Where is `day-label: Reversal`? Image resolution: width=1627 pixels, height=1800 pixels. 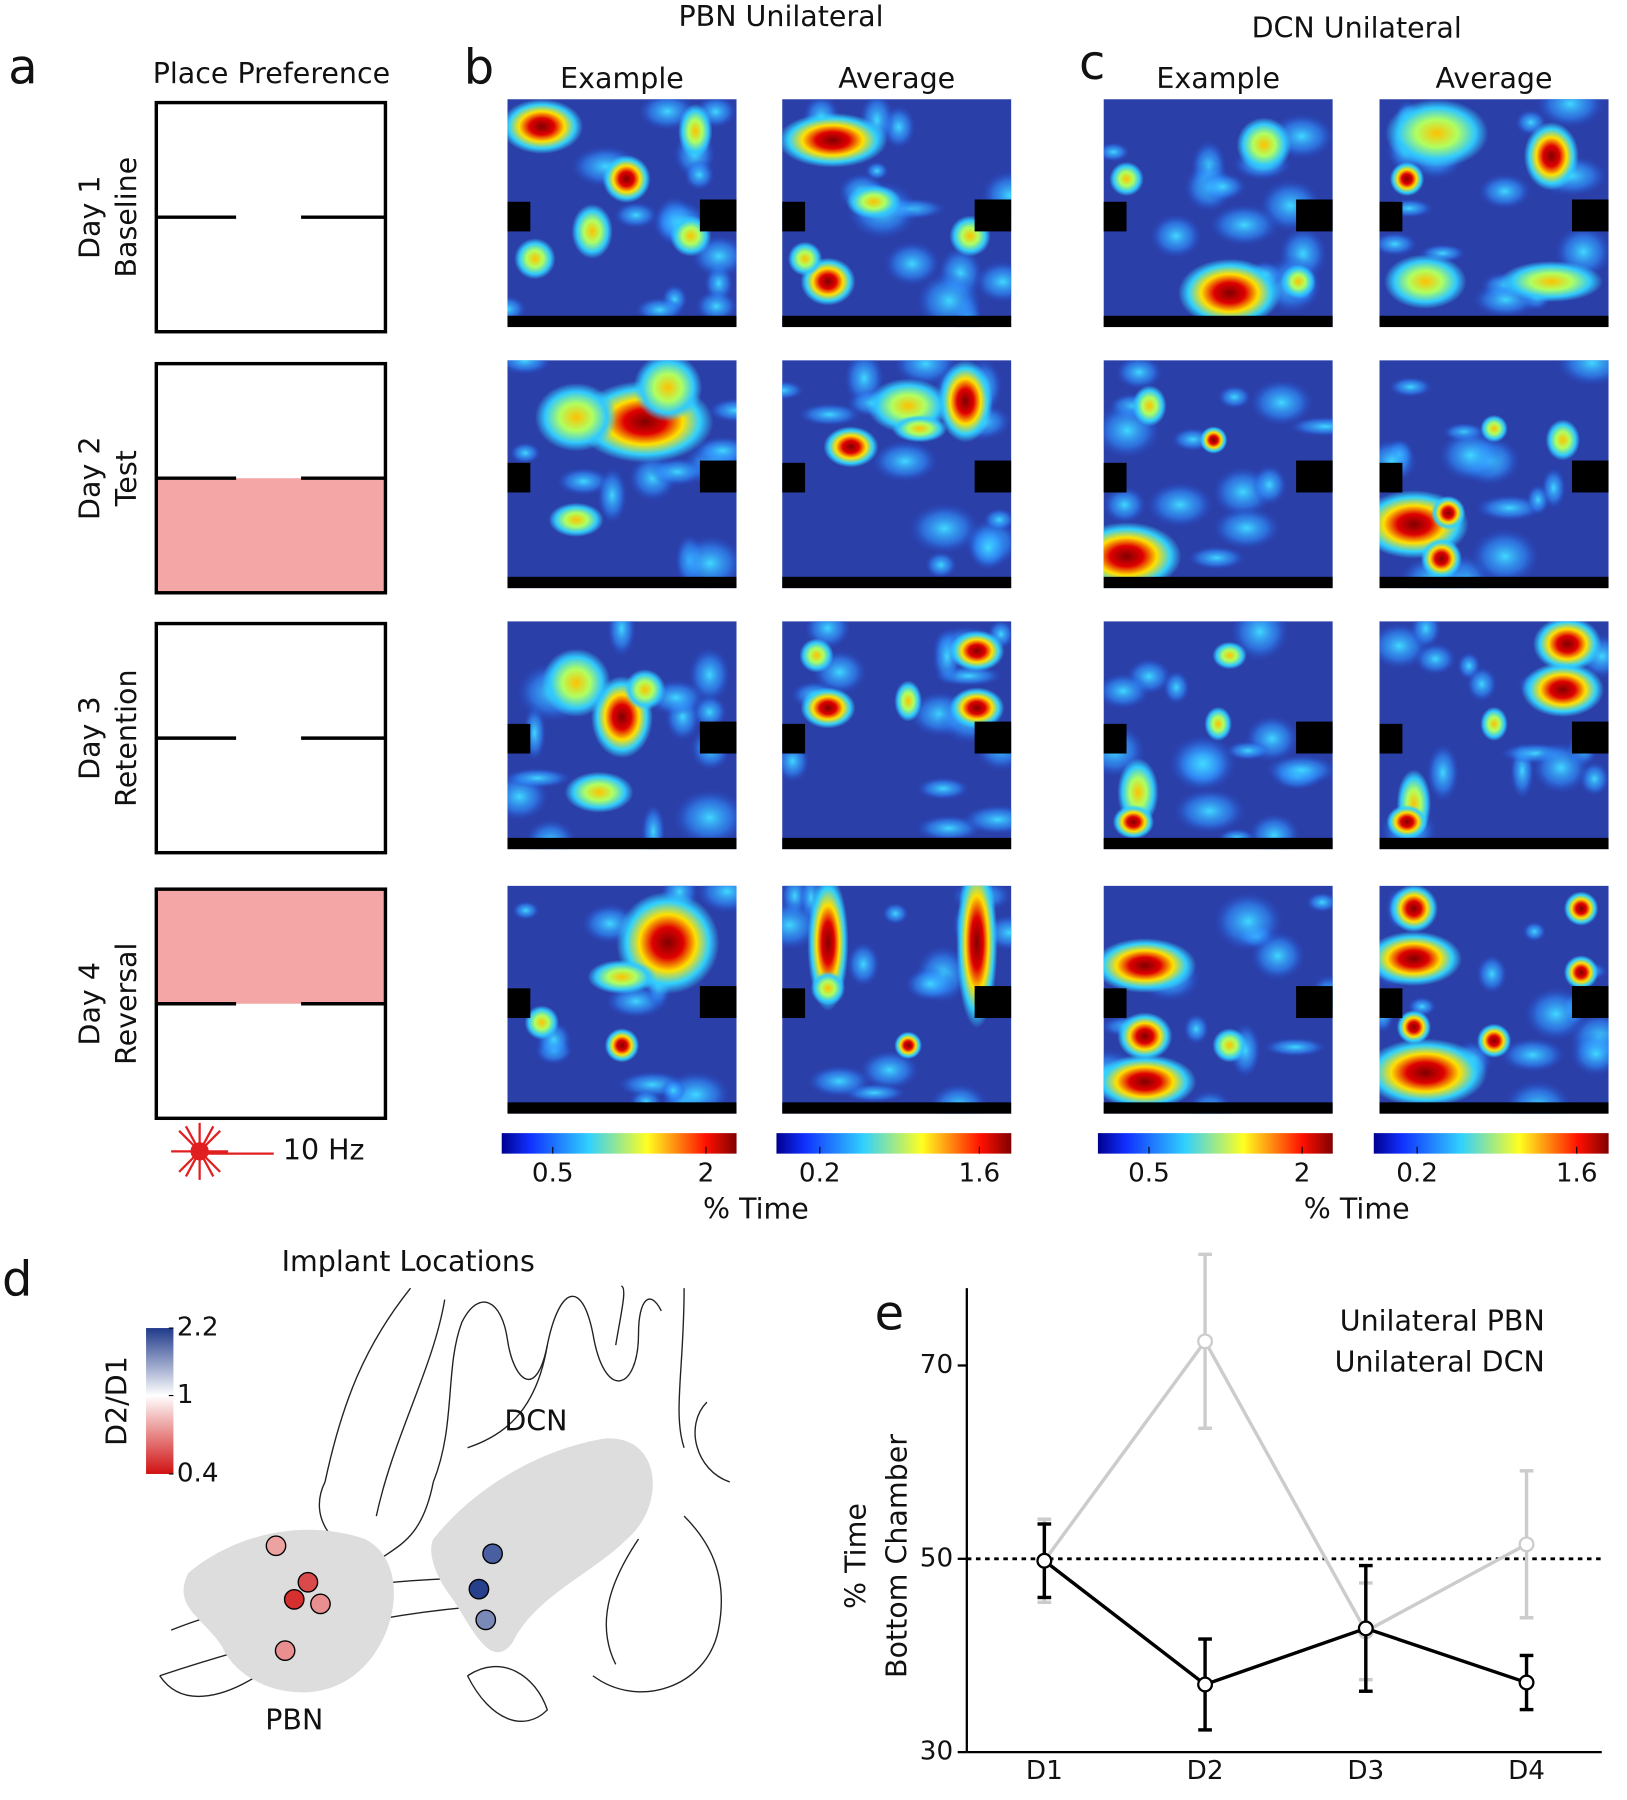
day-label: Reversal is located at coordinates (126, 1004).